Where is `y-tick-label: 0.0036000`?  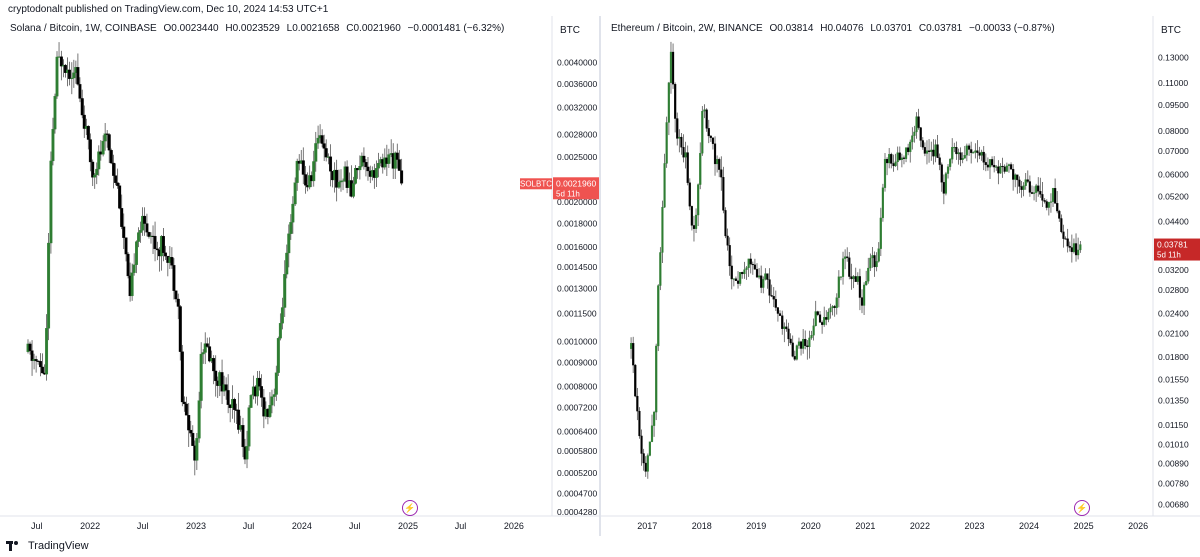
y-tick-label: 0.0036000 is located at coordinates (577, 84).